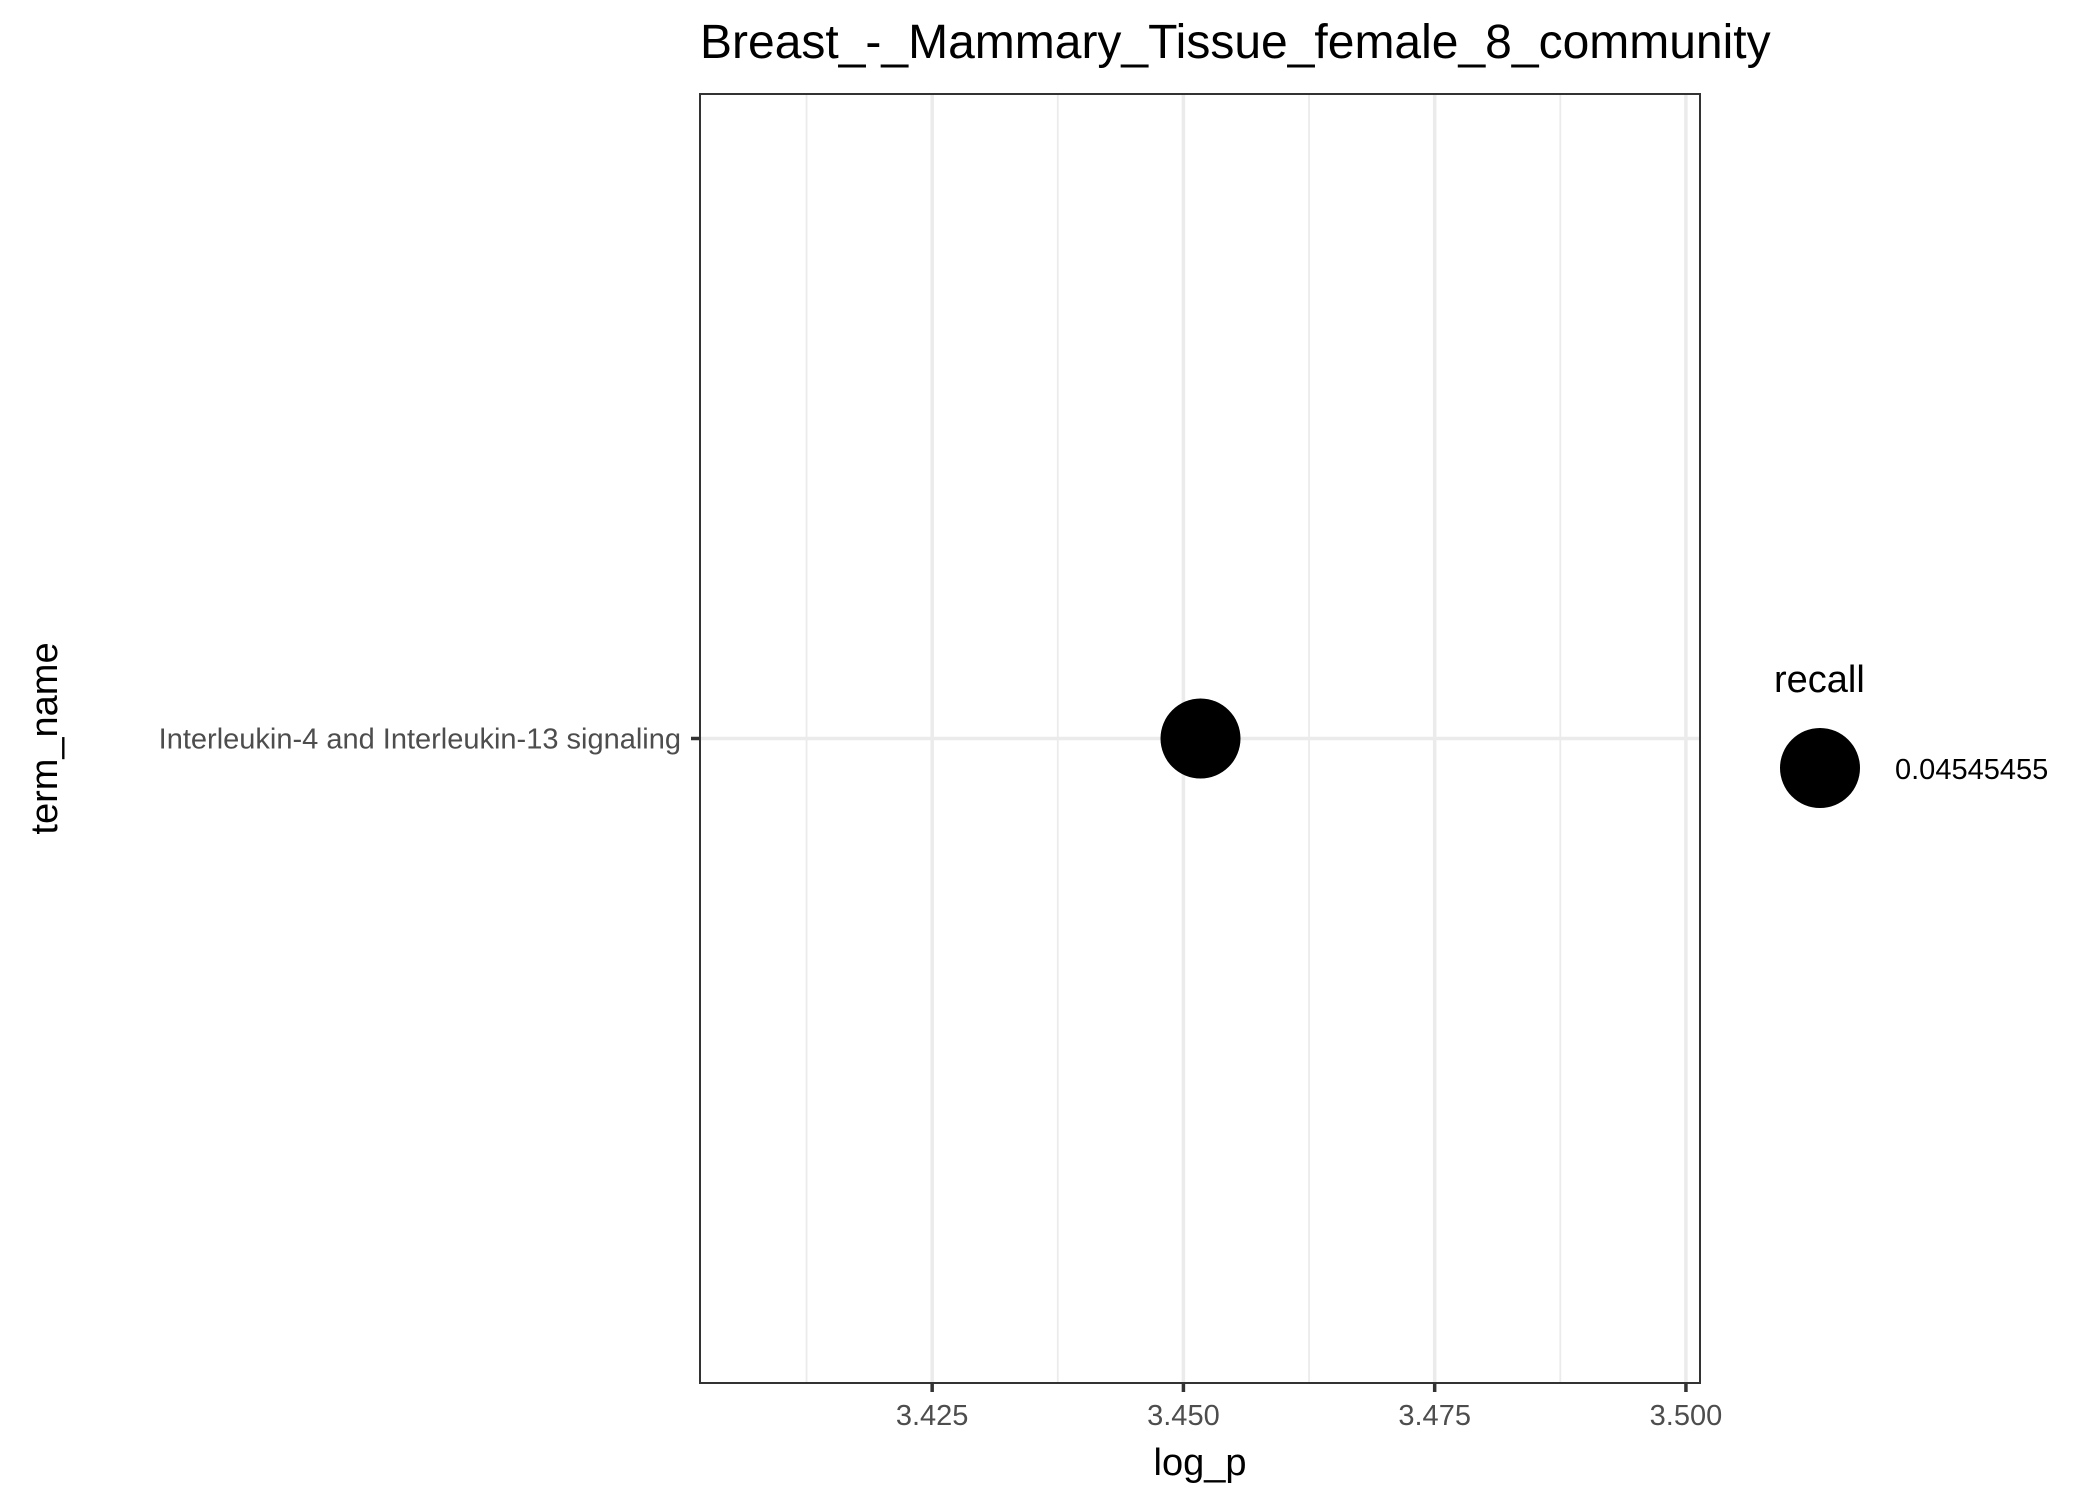 The height and width of the screenshot is (1499, 2100). I want to click on legend-title: recall, so click(1819, 680).